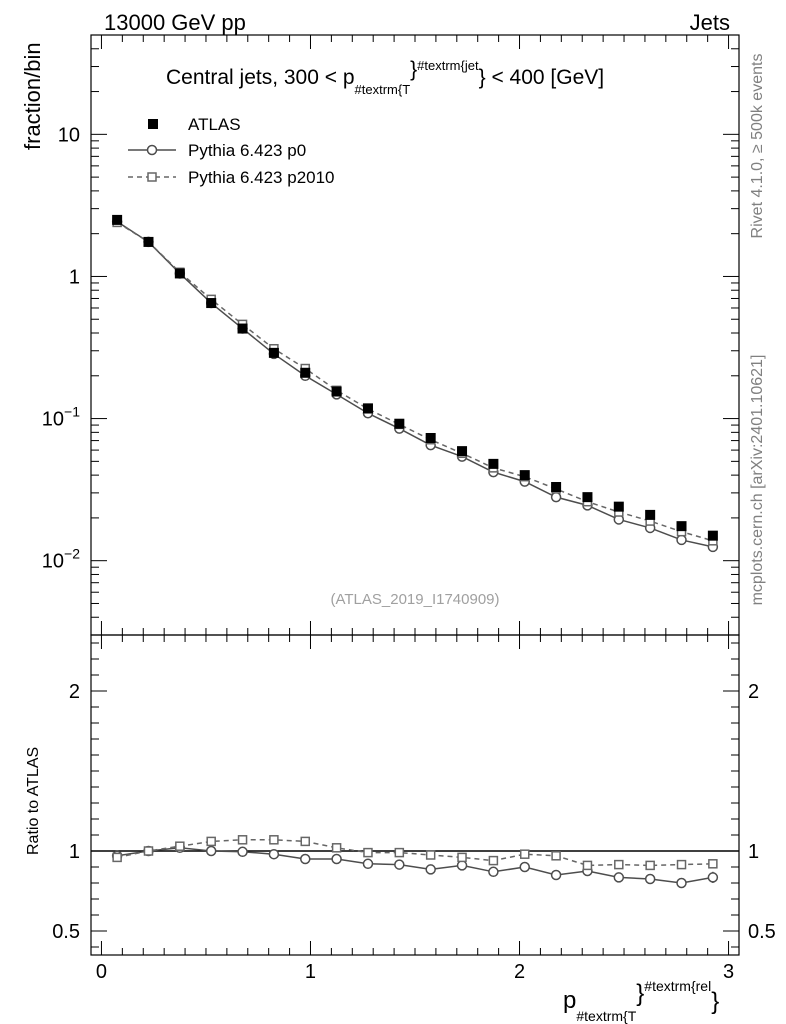 The height and width of the screenshot is (1024, 786). Describe the element at coordinates (61, 559) in the screenshot. I see `y-tick-label: 10⁻²` at that location.